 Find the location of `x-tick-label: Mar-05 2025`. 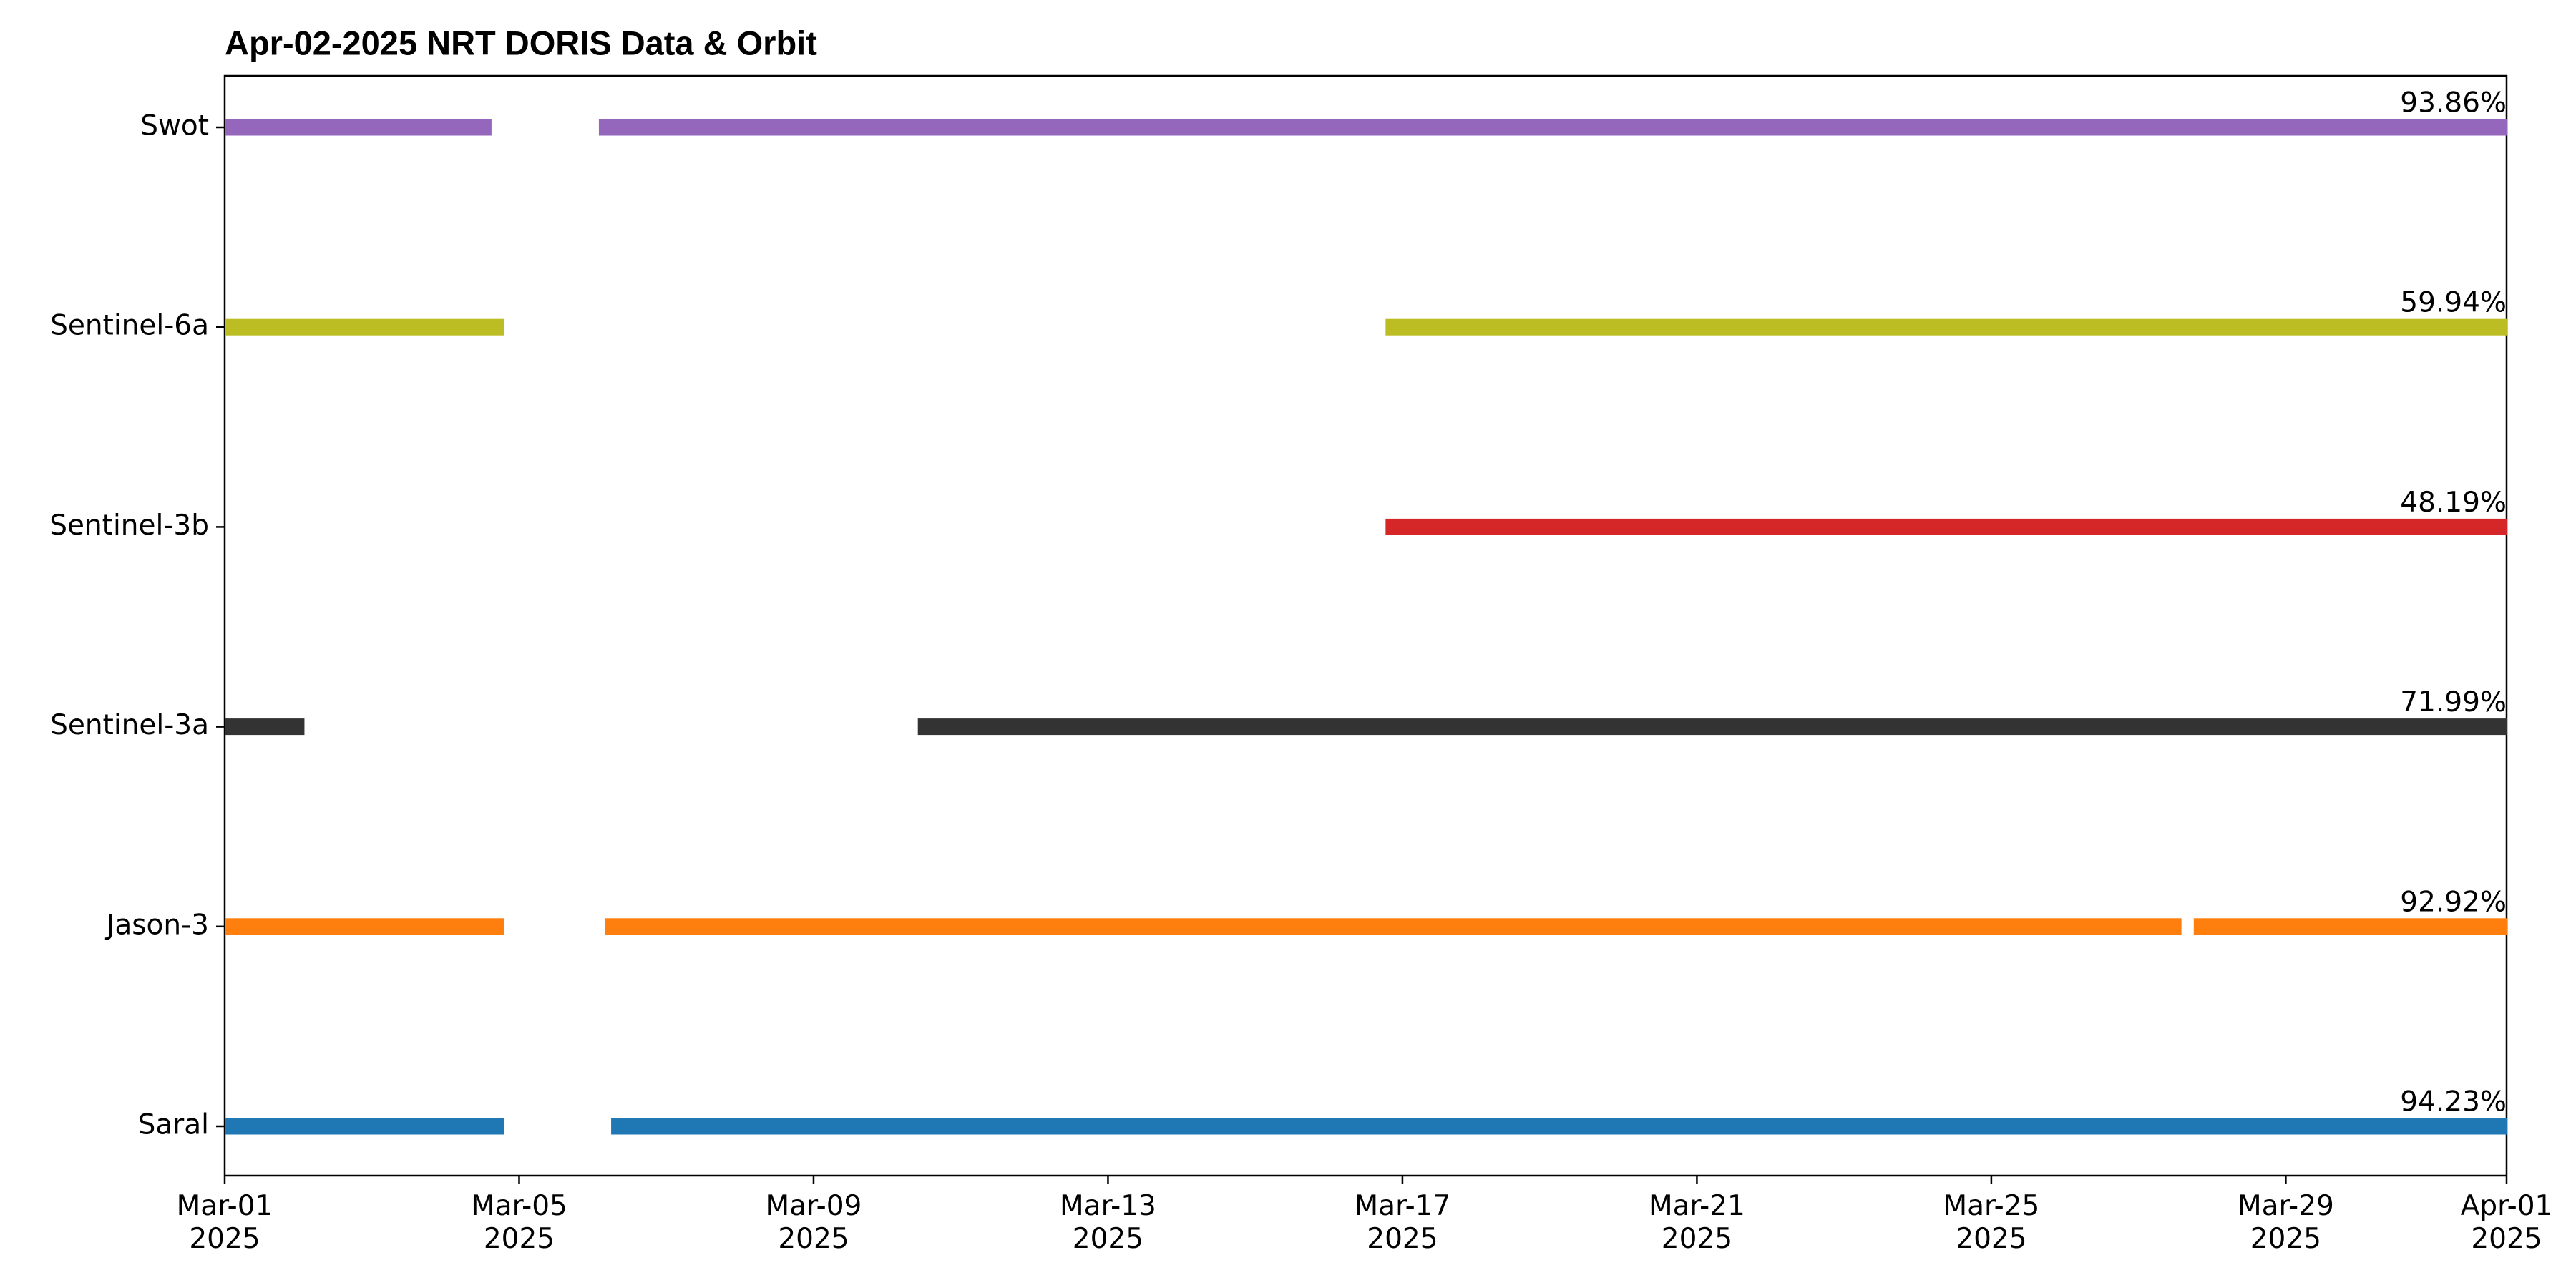

x-tick-label: Mar-05 2025 is located at coordinates (519, 1222).